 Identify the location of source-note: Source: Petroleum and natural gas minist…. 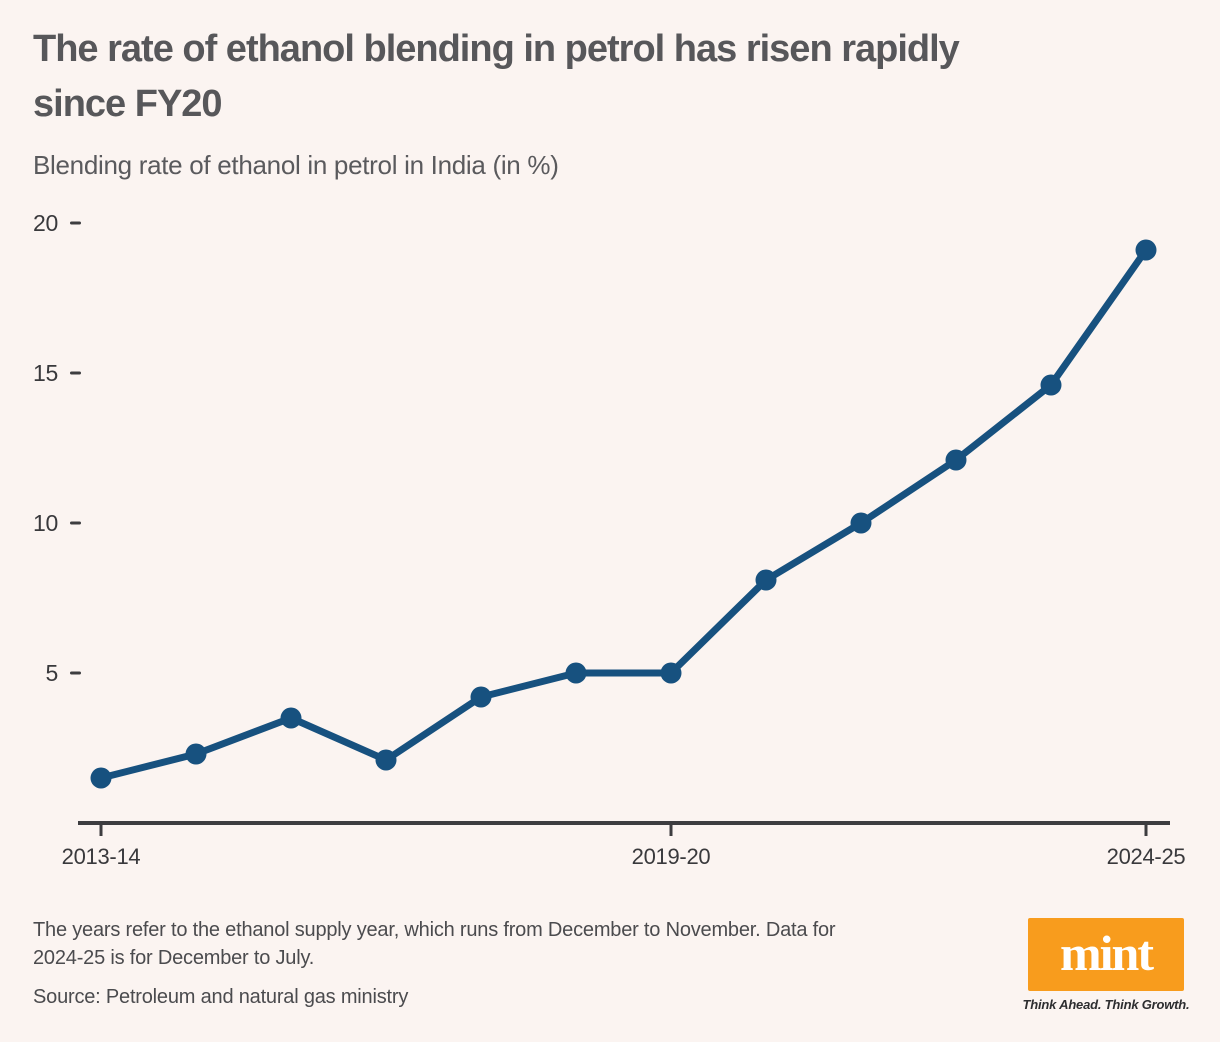
(221, 997).